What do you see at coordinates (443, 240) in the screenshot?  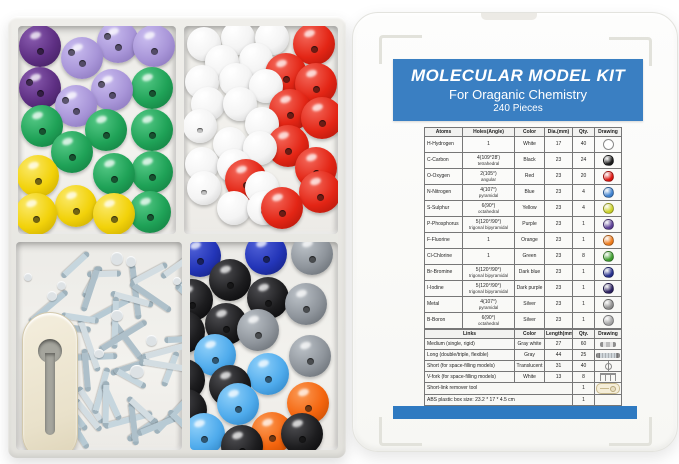 I see `cell-atom-name: F-Fluorine` at bounding box center [443, 240].